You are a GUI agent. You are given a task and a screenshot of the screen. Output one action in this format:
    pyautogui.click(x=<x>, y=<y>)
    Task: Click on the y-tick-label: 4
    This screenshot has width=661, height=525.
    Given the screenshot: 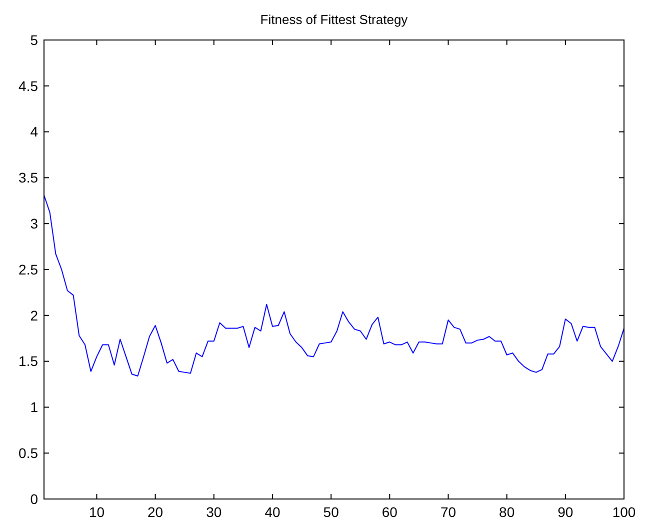 What is the action you would take?
    pyautogui.click(x=34, y=132)
    